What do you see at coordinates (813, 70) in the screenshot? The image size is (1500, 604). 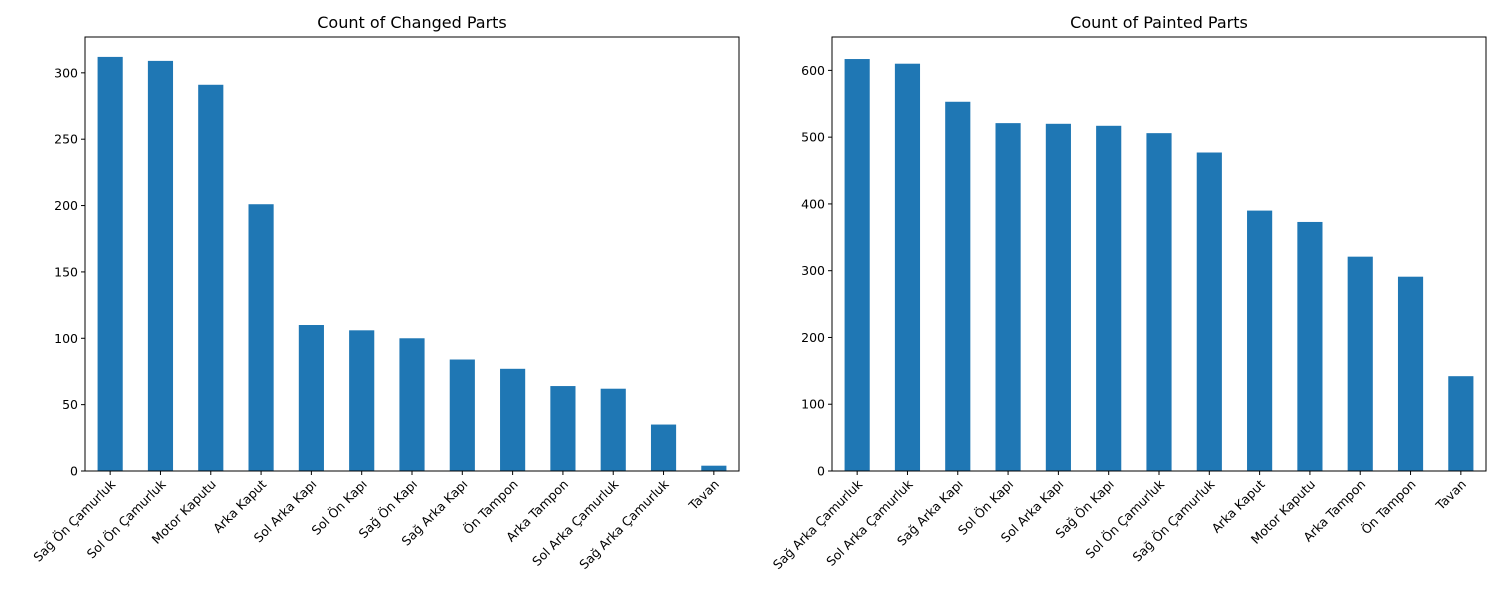 I see `y-tick-label: 600` at bounding box center [813, 70].